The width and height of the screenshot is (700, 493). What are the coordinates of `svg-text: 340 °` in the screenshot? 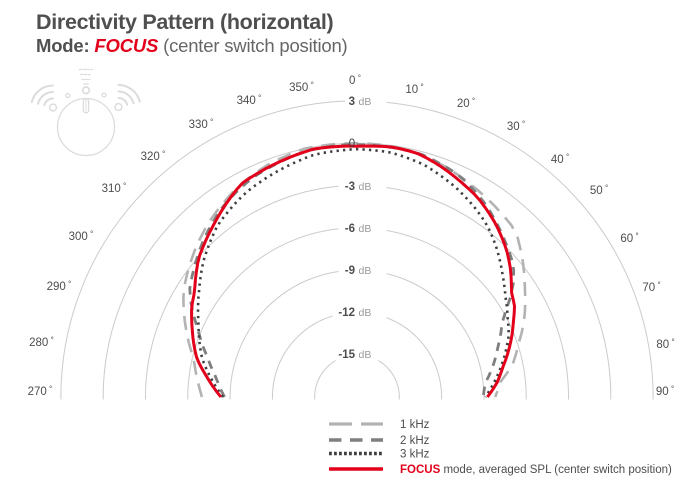 It's located at (249, 101).